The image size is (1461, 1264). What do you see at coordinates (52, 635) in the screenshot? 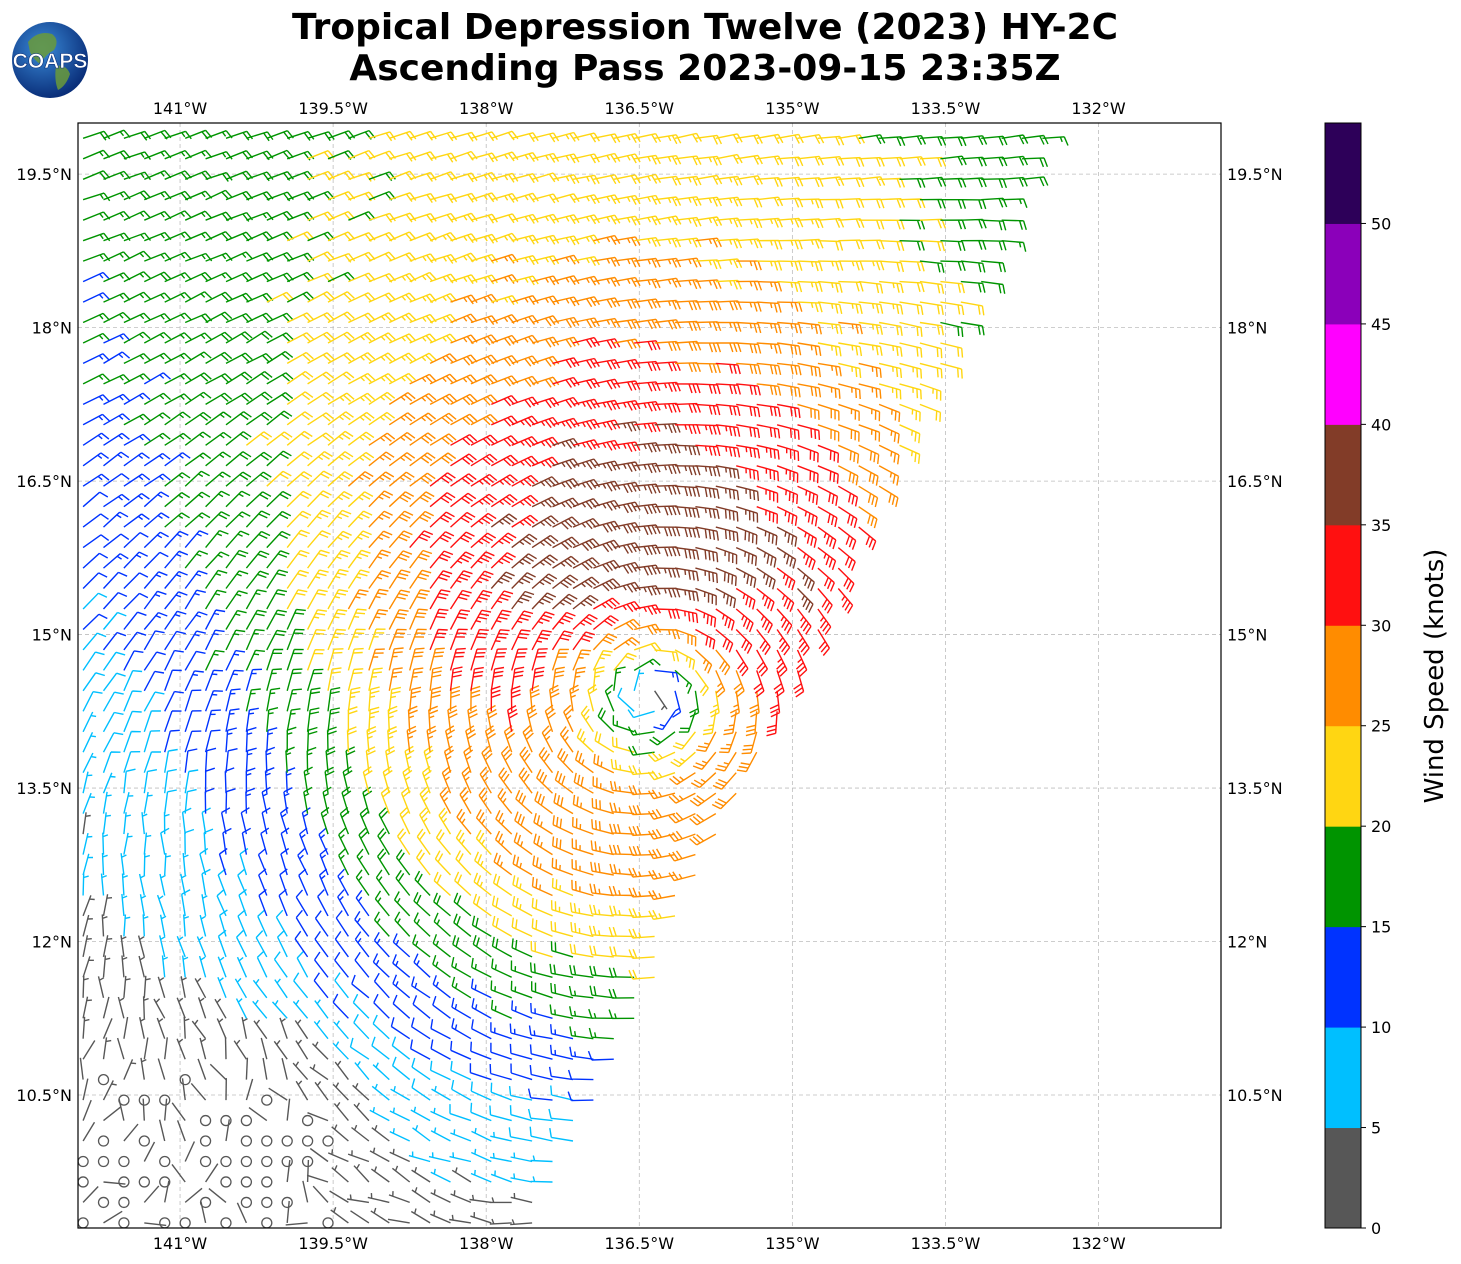
I see `lat-tick-label-left: 15°N` at bounding box center [52, 635].